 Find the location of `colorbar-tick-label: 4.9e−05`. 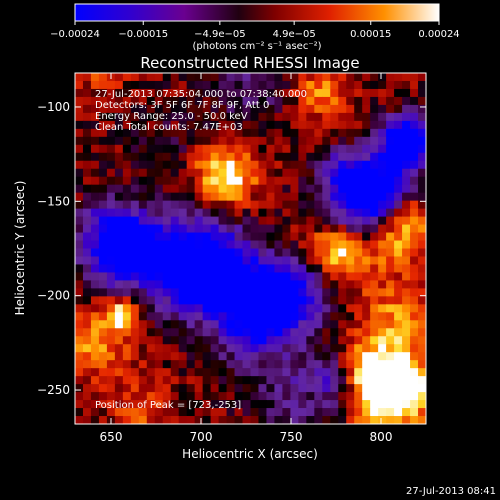

colorbar-tick-label: 4.9e−05 is located at coordinates (294, 34).